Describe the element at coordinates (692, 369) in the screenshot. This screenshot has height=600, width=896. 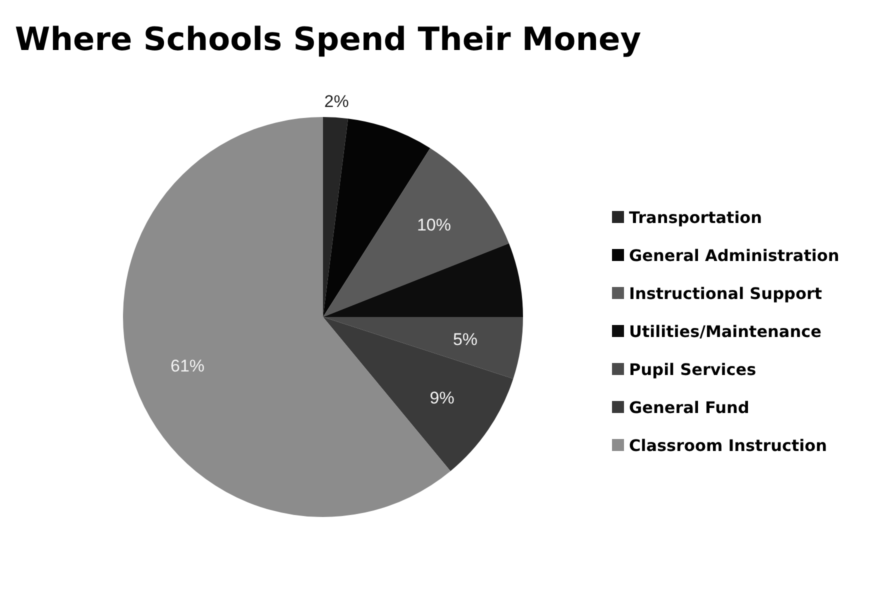
I see `legend-label: Pupil Services` at that location.